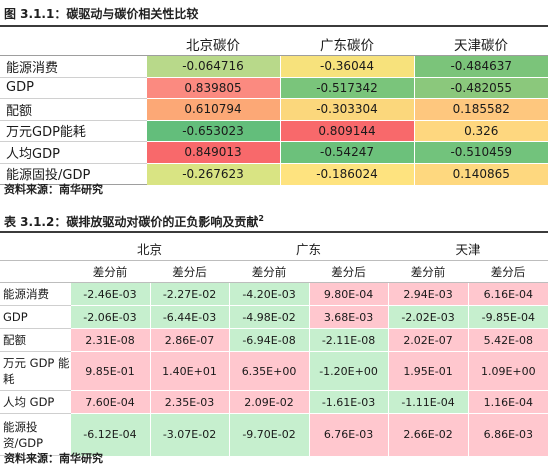 The height and width of the screenshot is (469, 548). What do you see at coordinates (347, 44) in the screenshot?
I see `column-header: 广东碳价` at bounding box center [347, 44].